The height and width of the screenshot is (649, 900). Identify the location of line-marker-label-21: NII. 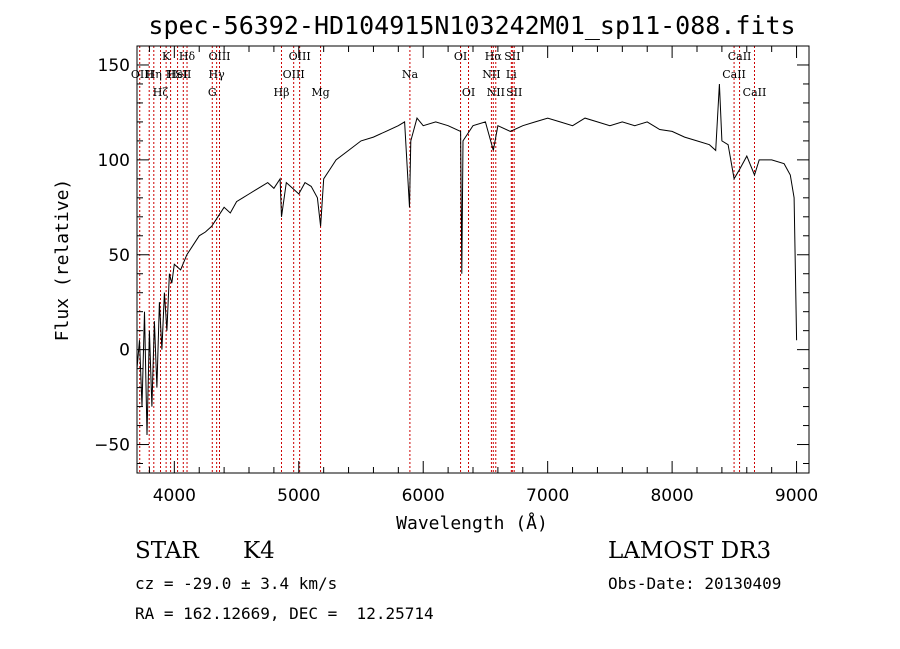
(496, 92).